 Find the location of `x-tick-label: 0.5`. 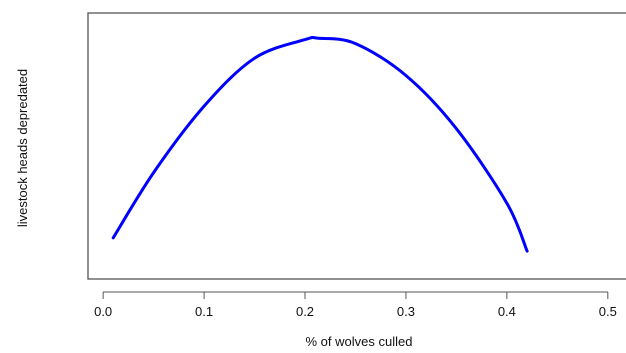

x-tick-label: 0.5 is located at coordinates (608, 311).